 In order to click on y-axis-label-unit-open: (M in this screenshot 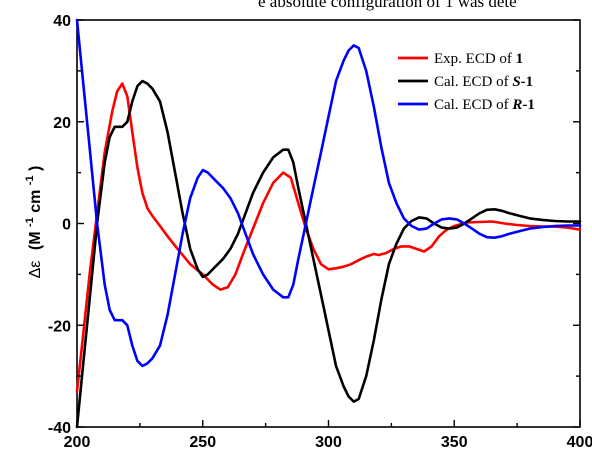, I will do `click(35, 240)`.